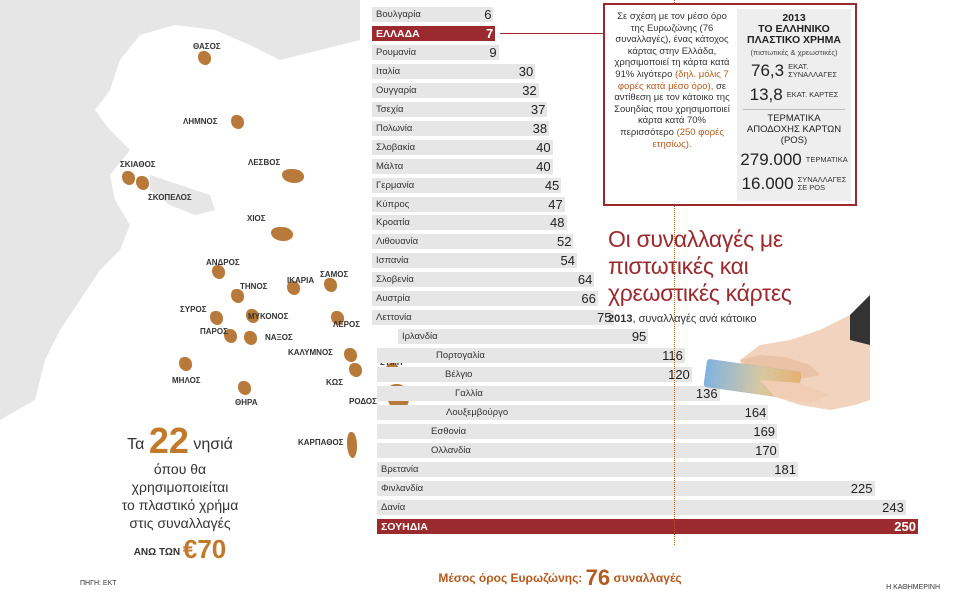 Image resolution: width=958 pixels, height=598 pixels. Describe the element at coordinates (398, 33) in the screenshot. I see `category-label: ΕΛΛΑΔΑ` at that location.